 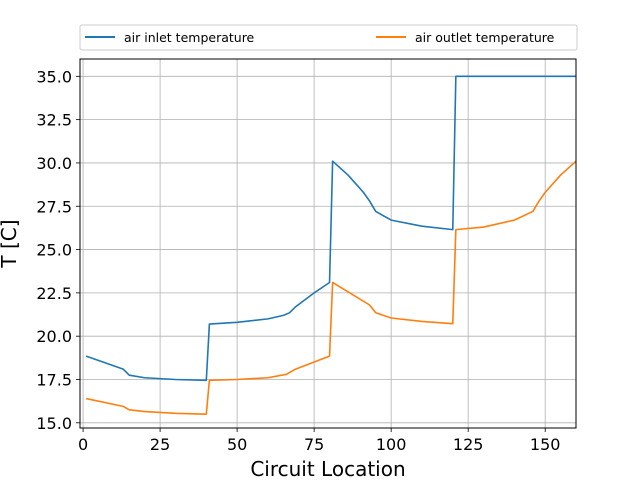 I want to click on y-tick-label: 35.0, so click(x=54, y=76).